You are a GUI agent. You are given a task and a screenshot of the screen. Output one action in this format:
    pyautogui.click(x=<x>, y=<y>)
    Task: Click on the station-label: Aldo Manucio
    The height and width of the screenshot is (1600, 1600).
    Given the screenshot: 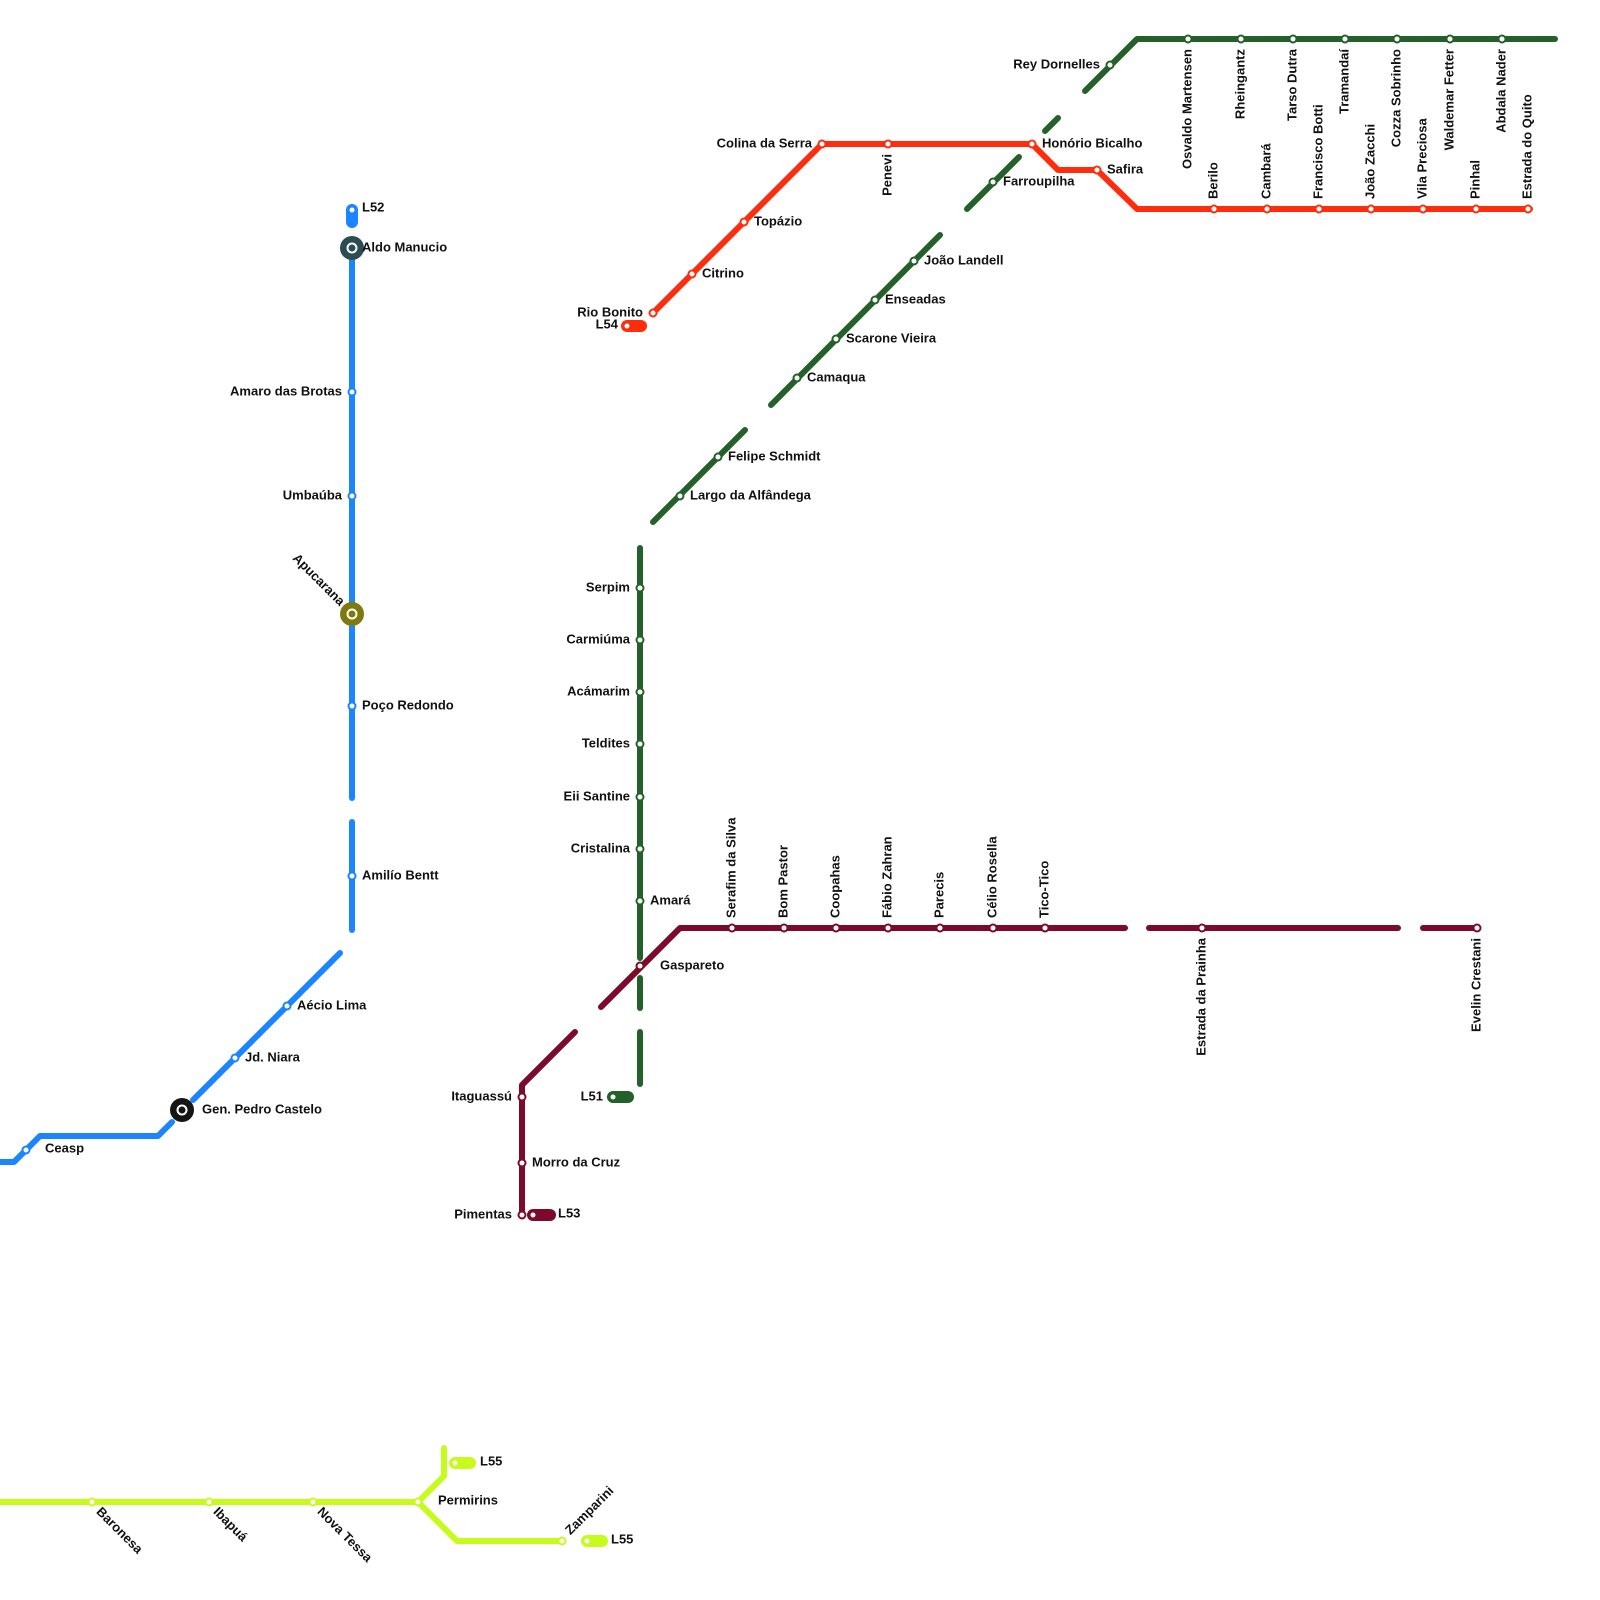 What is the action you would take?
    pyautogui.click(x=404, y=246)
    